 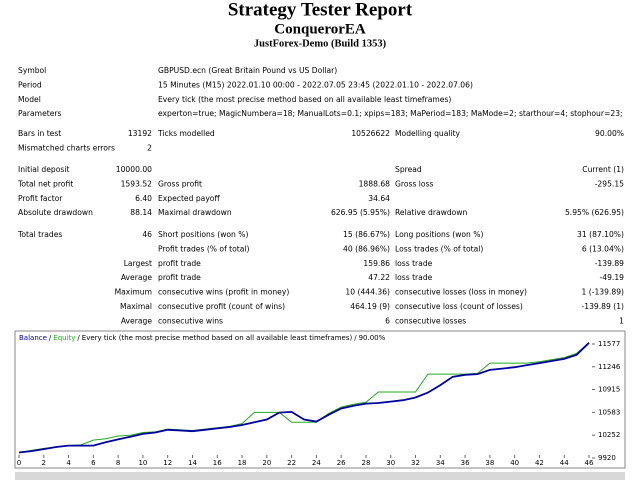 What do you see at coordinates (66, 147) in the screenshot?
I see `field-label: Mismatched charts errors` at bounding box center [66, 147].